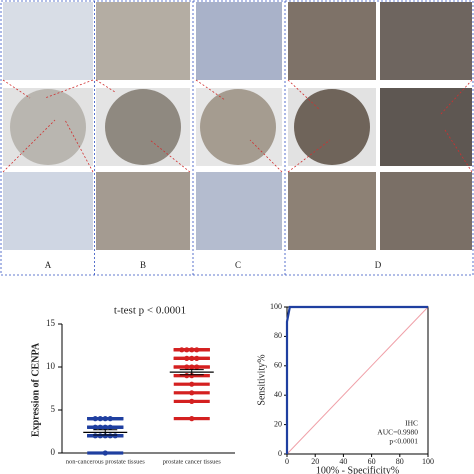 The image size is (474, 474). What do you see at coordinates (278, 394) in the screenshot?
I see `y-tick-label: 40` at bounding box center [278, 394].